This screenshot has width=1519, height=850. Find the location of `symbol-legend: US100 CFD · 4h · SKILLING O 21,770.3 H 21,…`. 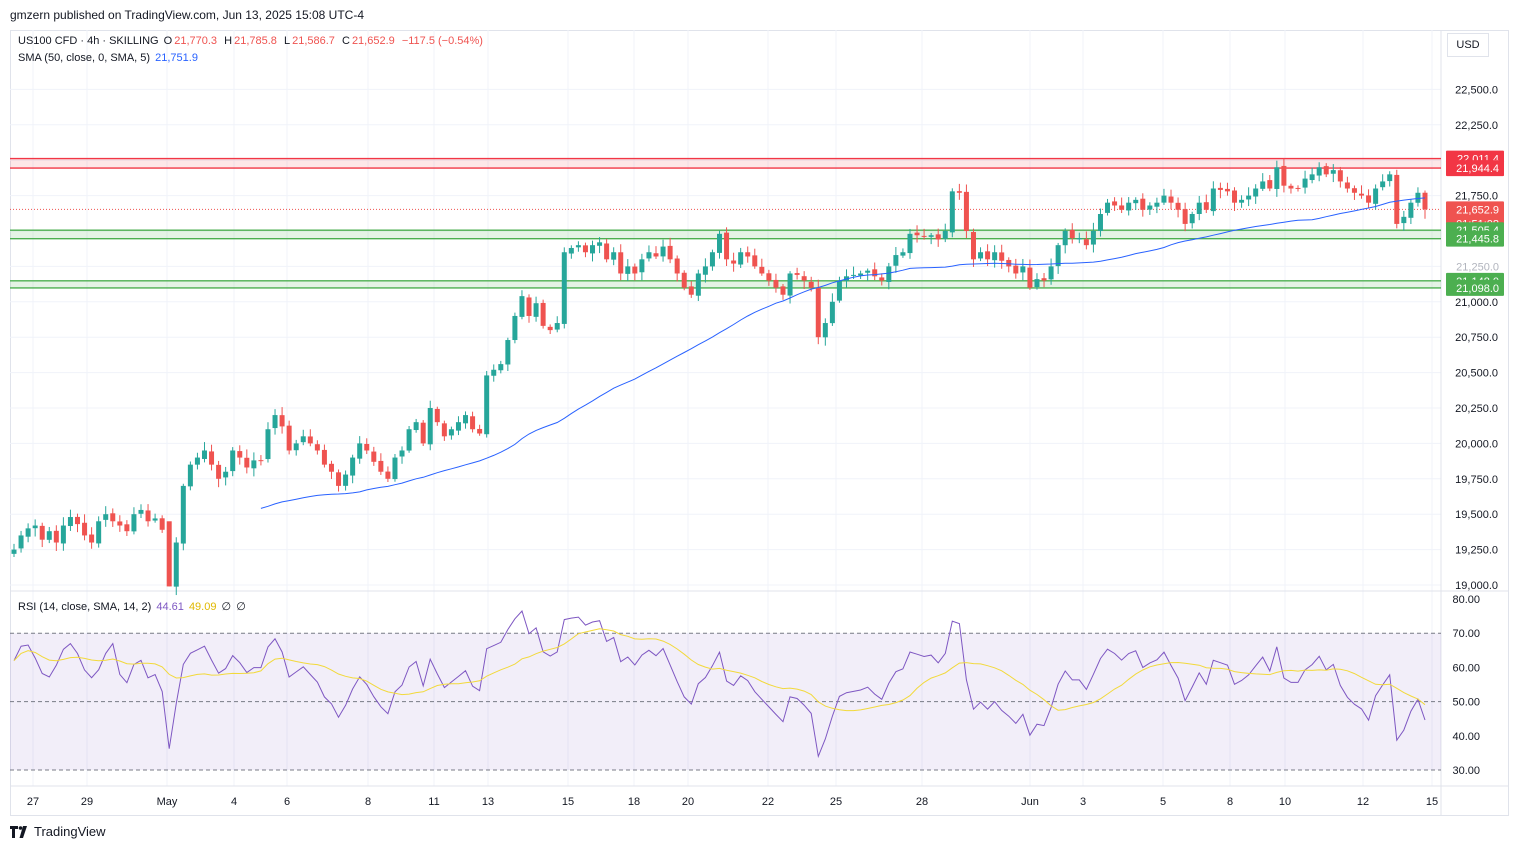

symbol-legend: US100 CFD · 4h · SKILLING O 21,770.3 H 21,… is located at coordinates (251, 41).